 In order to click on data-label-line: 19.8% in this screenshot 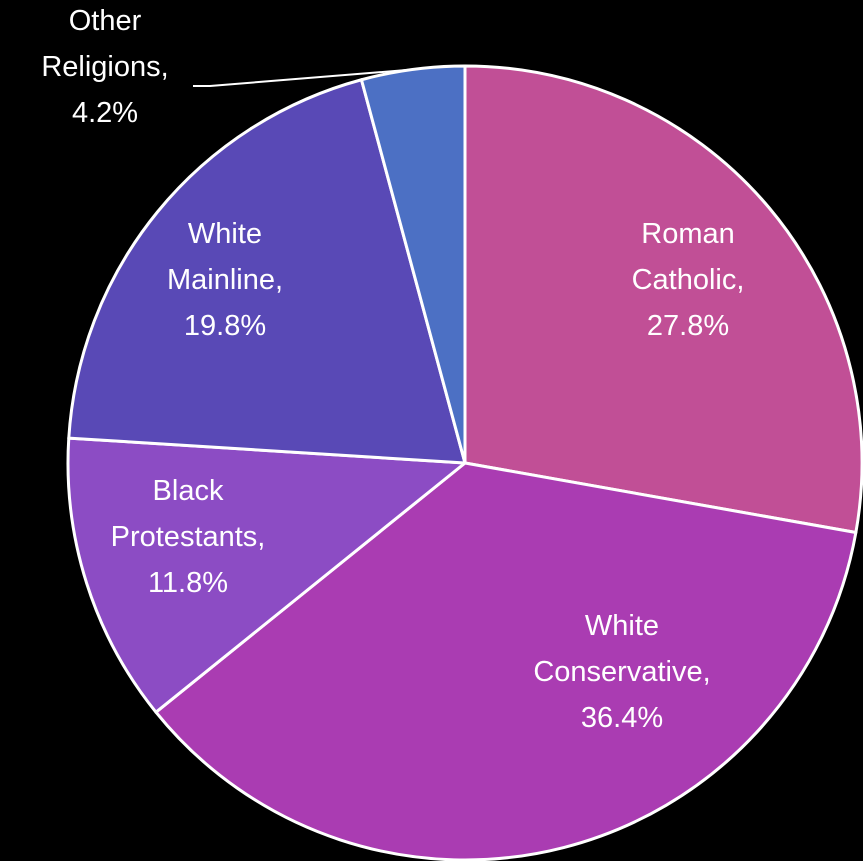, I will do `click(225, 326)`.